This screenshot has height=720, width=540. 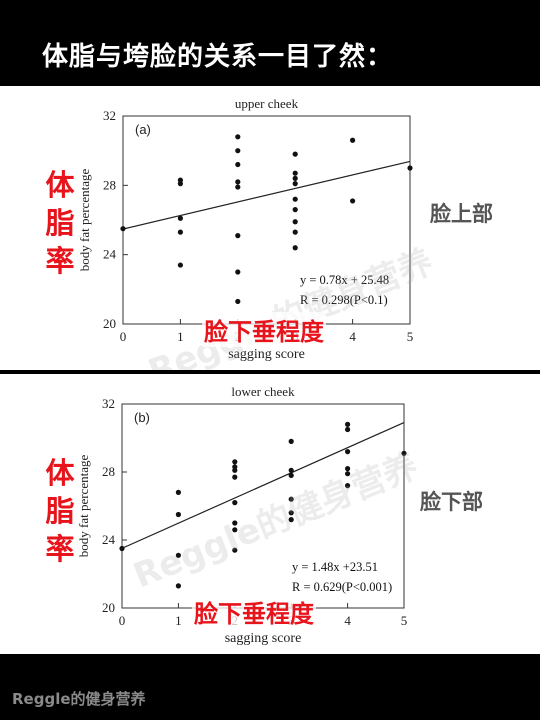 I want to click on panel-label: (b), so click(x=142, y=417).